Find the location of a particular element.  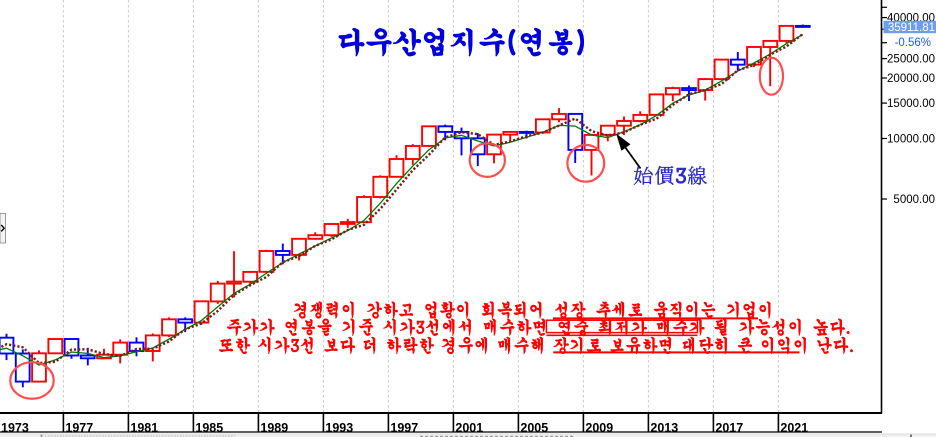

svg-text: 10000.00 is located at coordinates (911, 140).